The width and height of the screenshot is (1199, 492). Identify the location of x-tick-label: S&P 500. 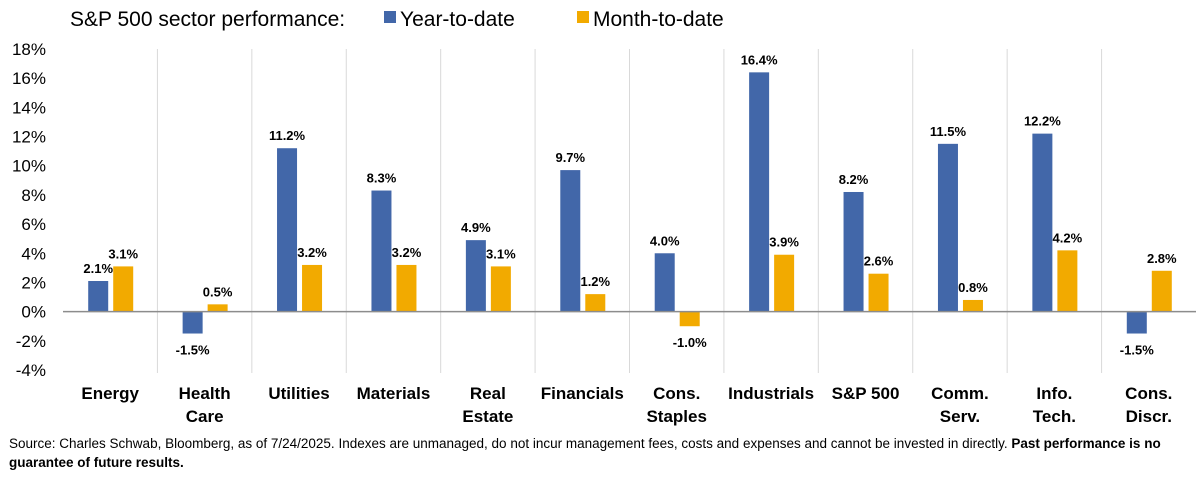
(866, 393).